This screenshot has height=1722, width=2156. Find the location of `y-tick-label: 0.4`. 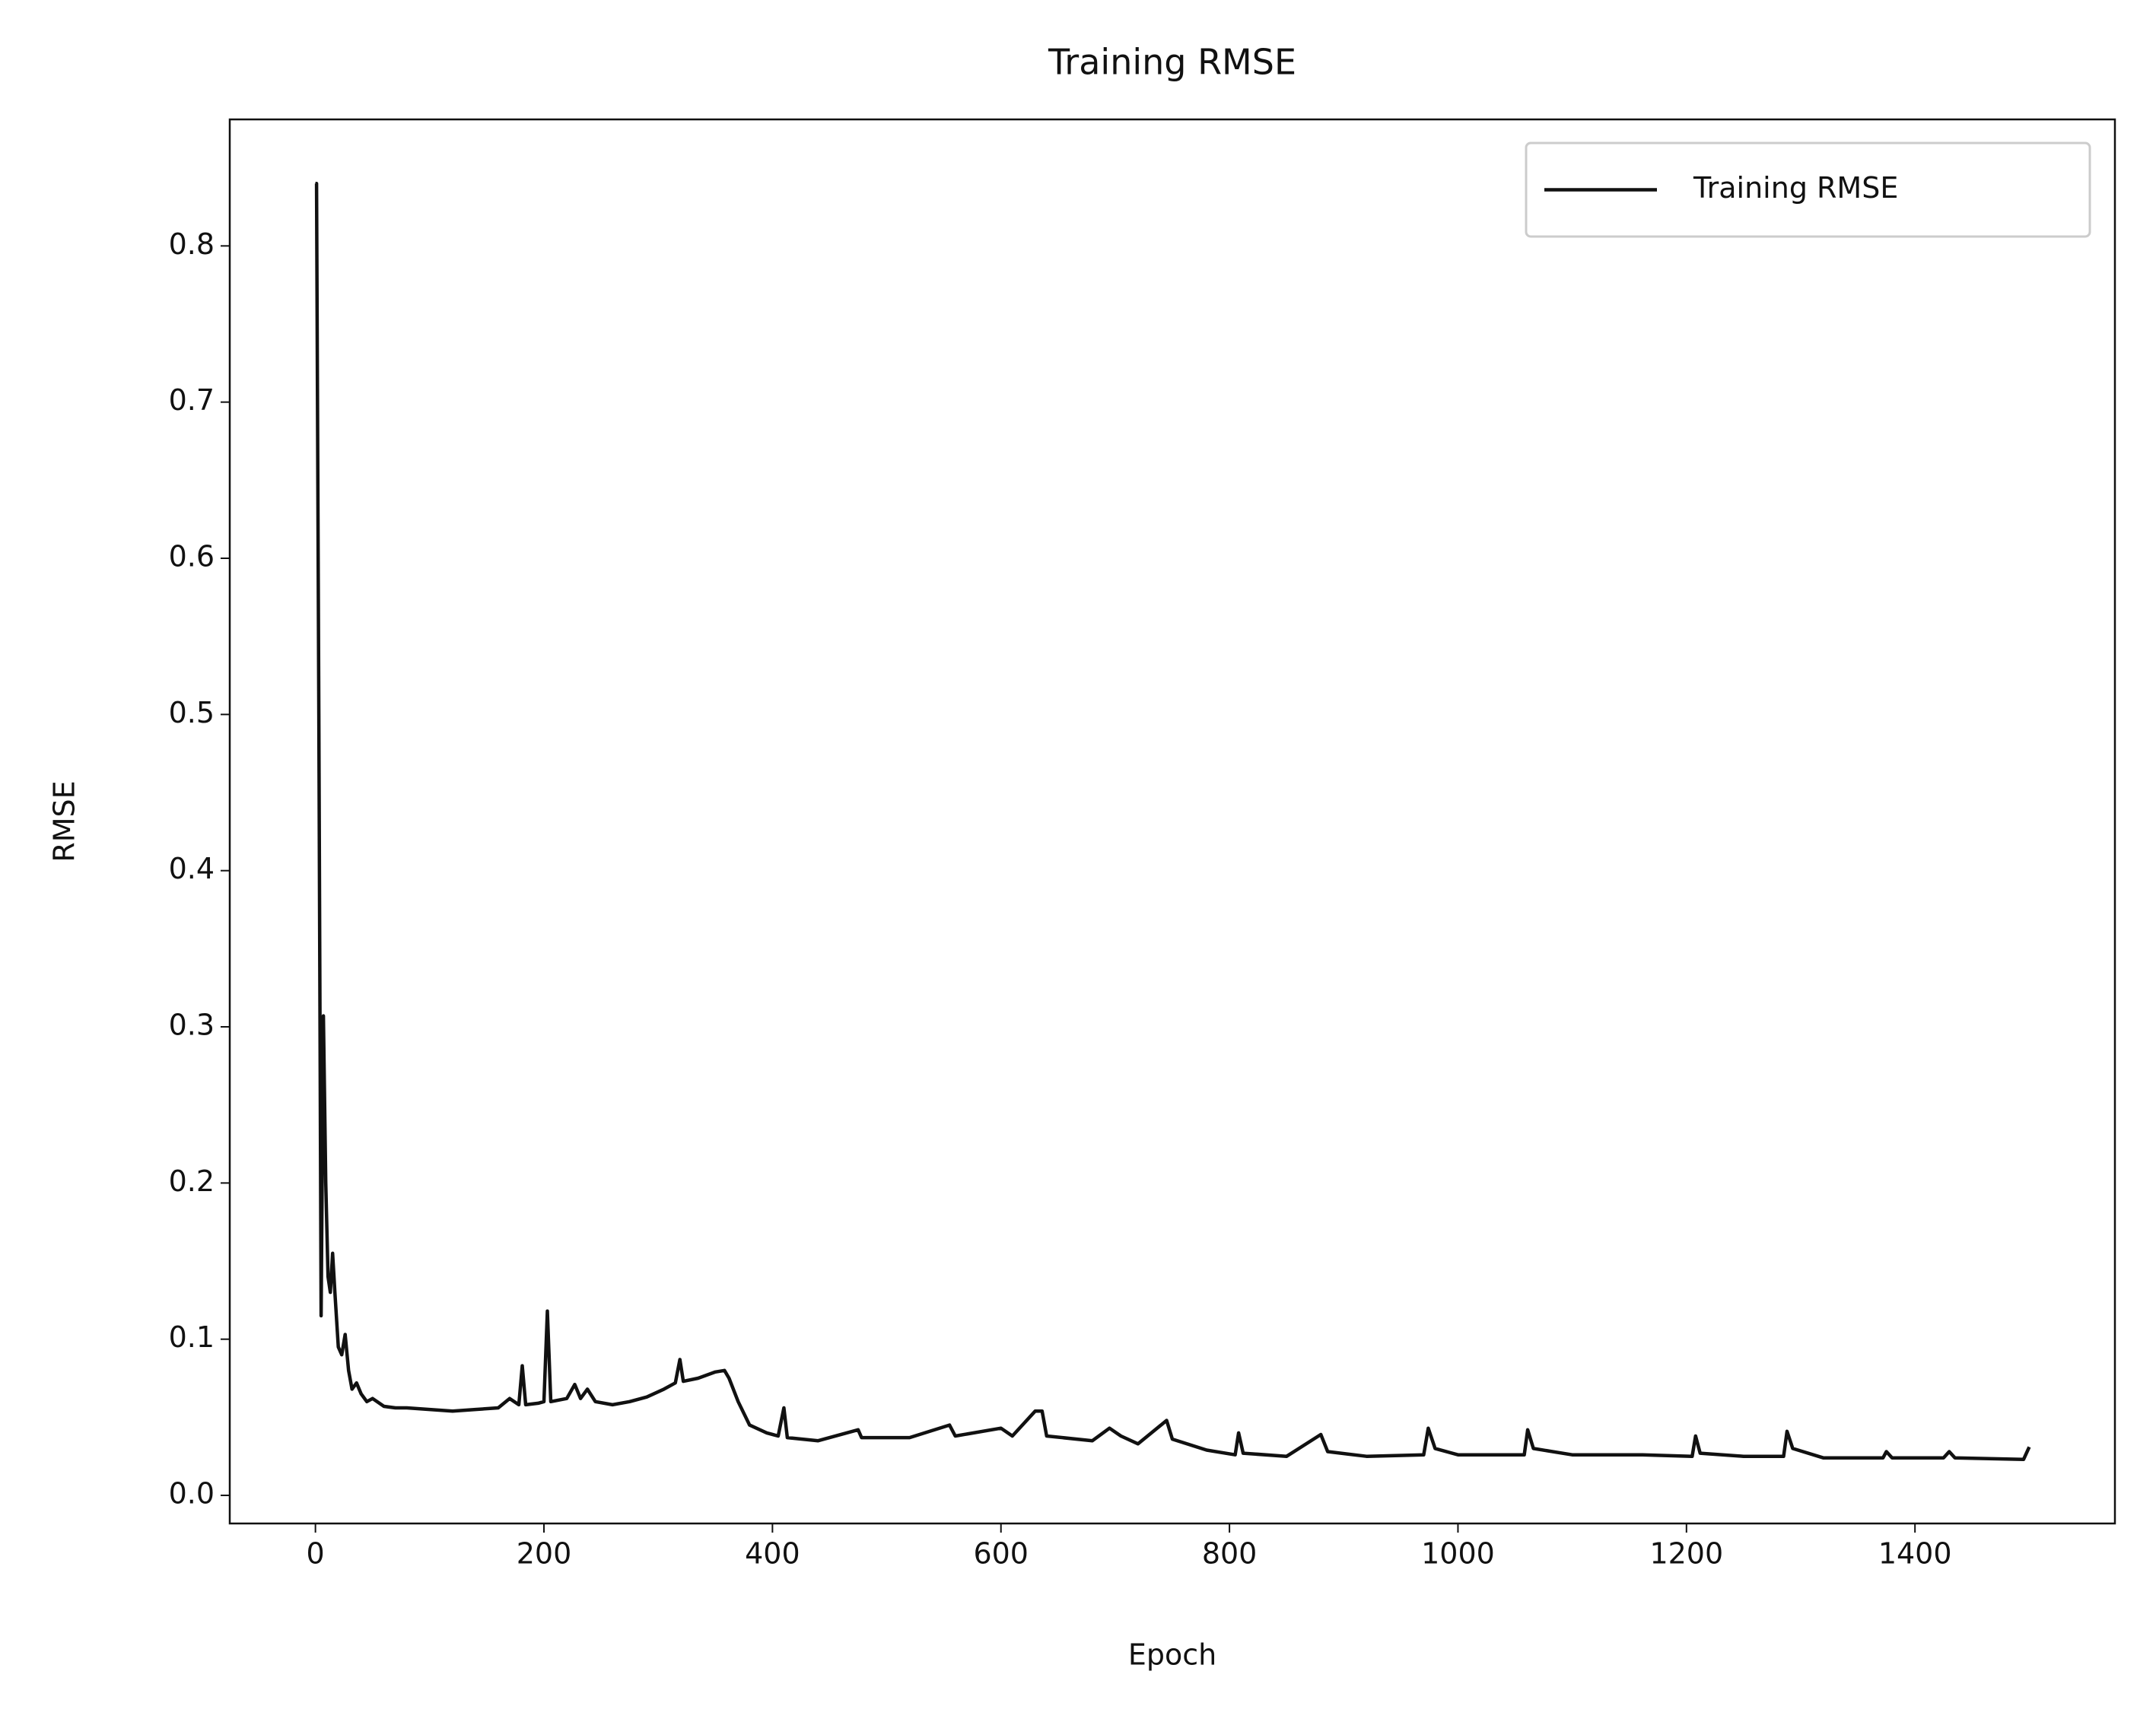

y-tick-label: 0.4 is located at coordinates (192, 869).